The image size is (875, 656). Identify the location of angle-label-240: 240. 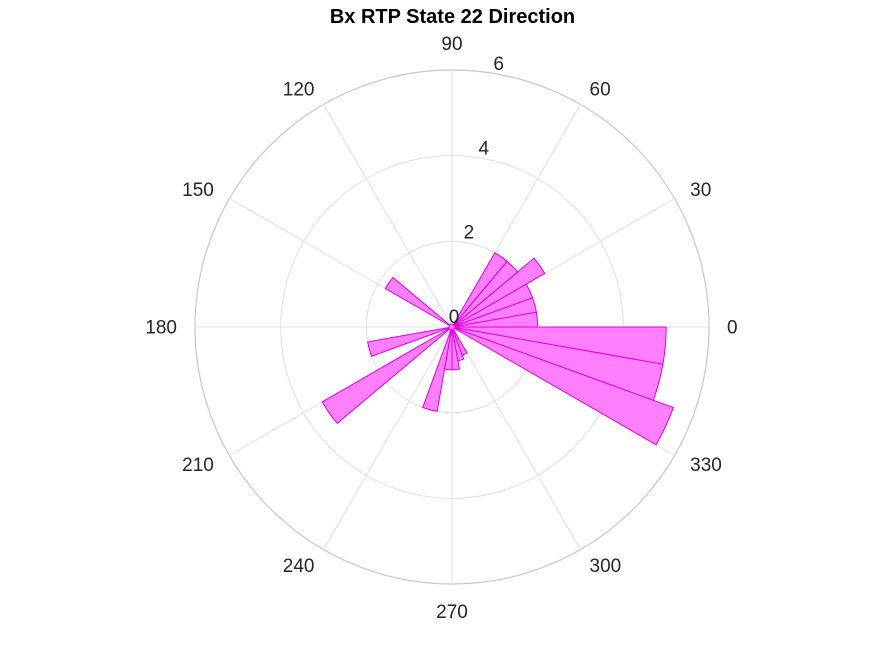
(299, 566).